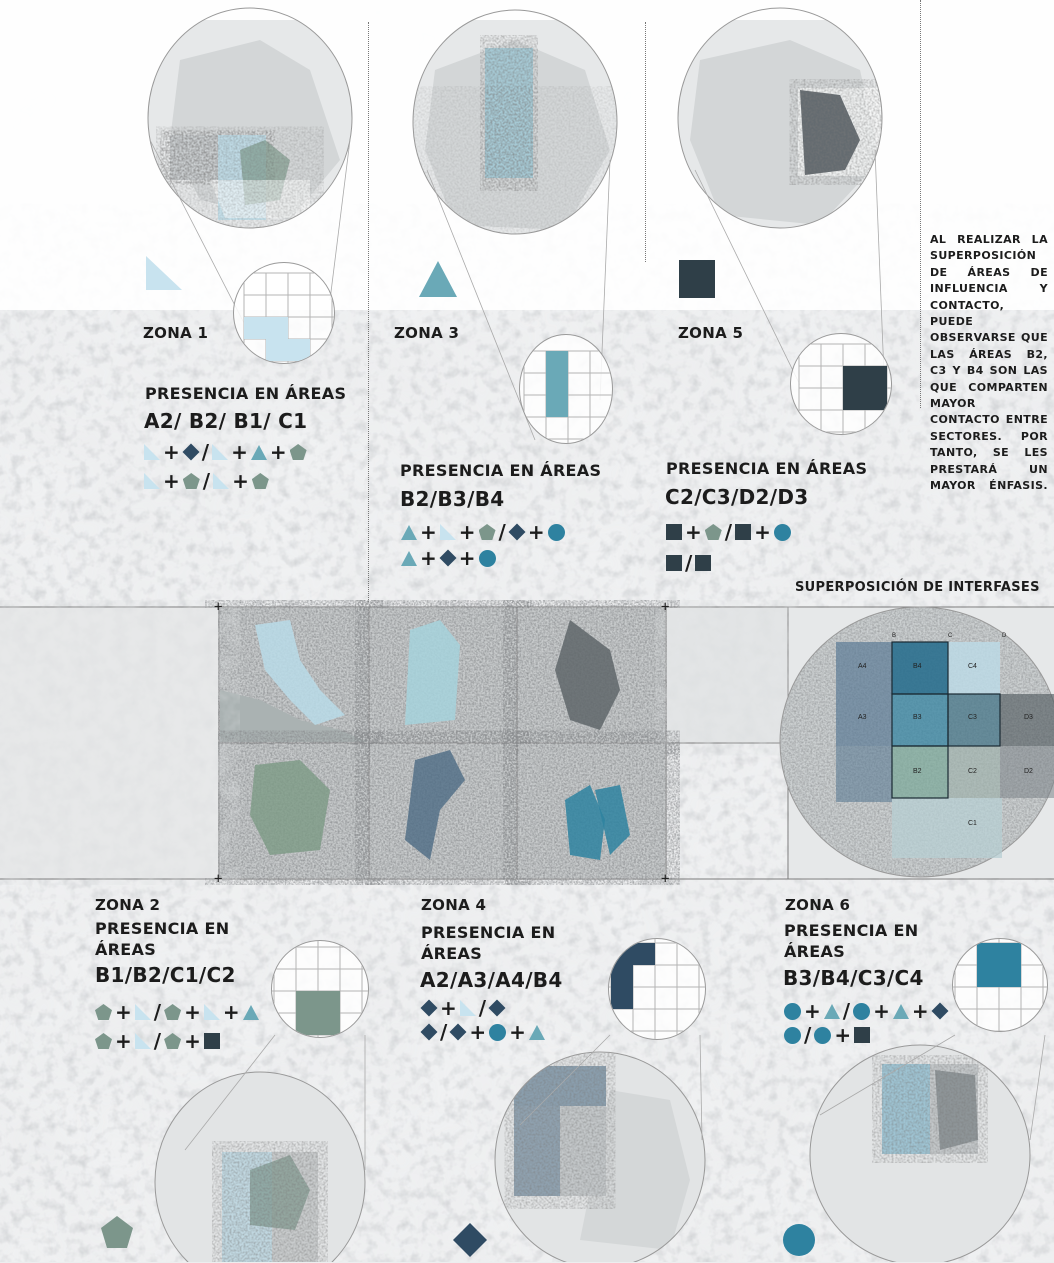 The height and width of the screenshot is (1263, 1054). Describe the element at coordinates (284, 313) in the screenshot. I see `zone1-grid-lens` at that location.